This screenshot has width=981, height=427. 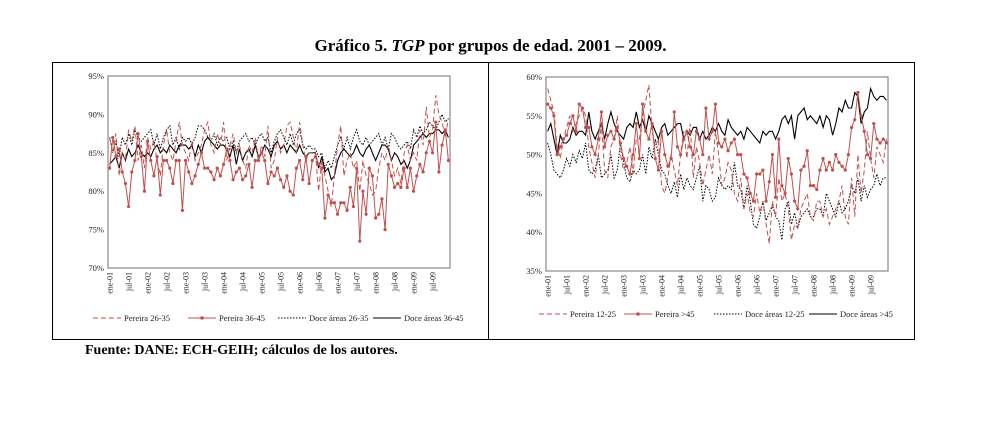 What do you see at coordinates (534, 116) in the screenshot?
I see `y-tick-label: 55%` at bounding box center [534, 116].